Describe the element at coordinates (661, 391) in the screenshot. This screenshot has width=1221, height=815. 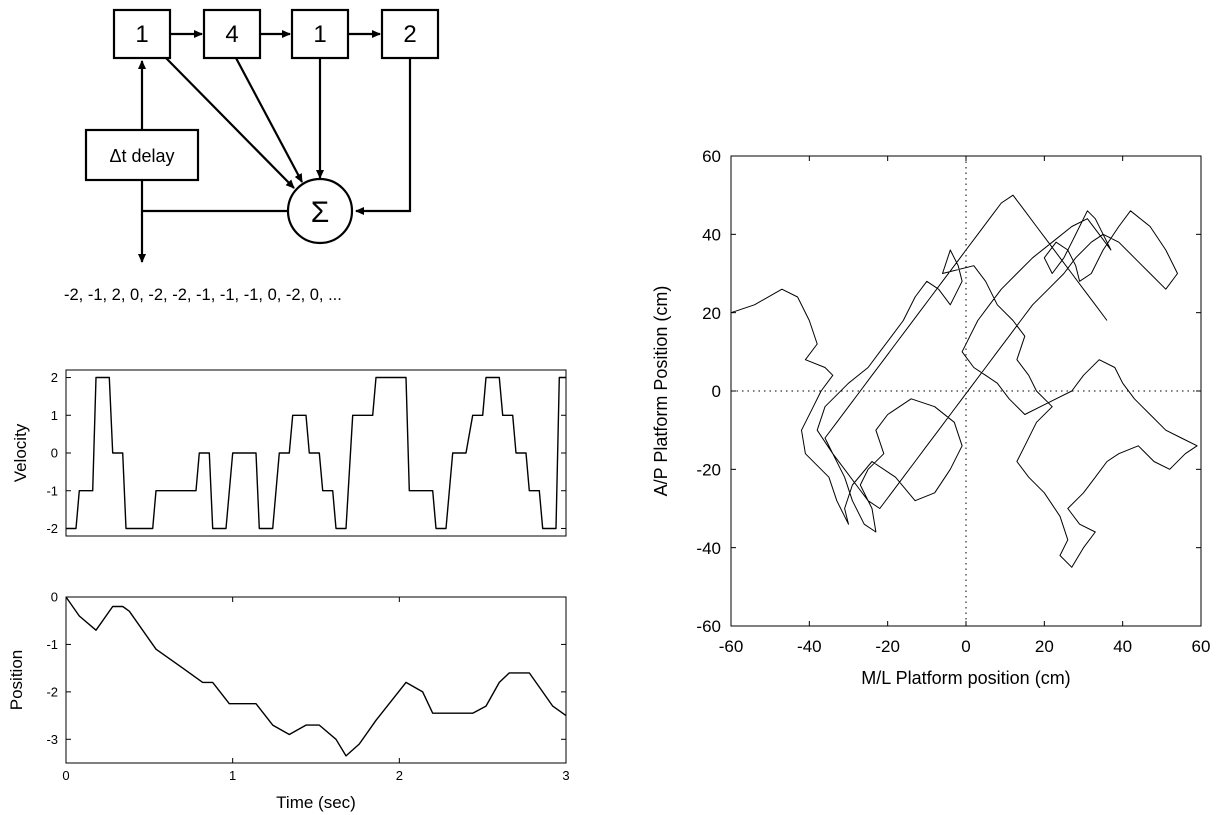
I see `platform-y-label: A/P Platform Position (cm)` at that location.